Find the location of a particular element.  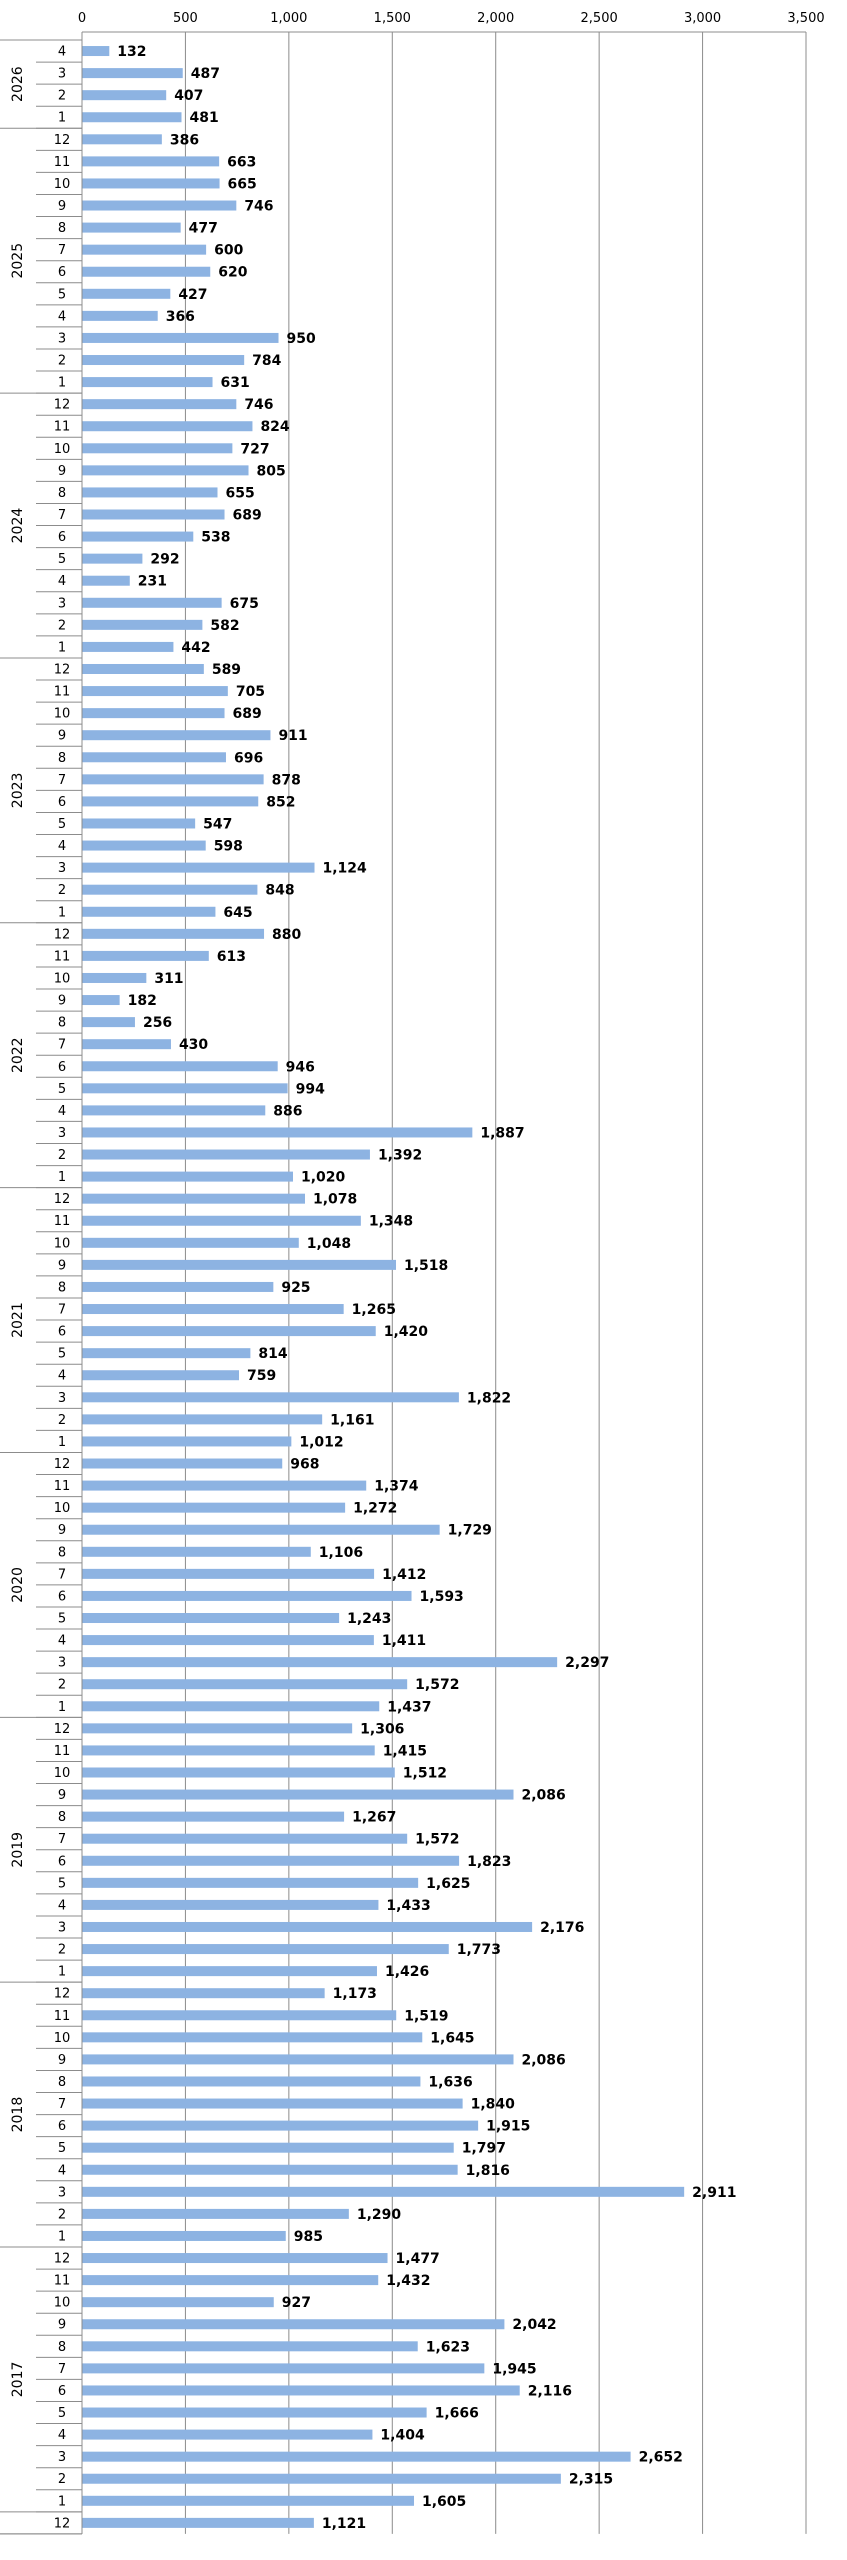

value-label: 1,433 is located at coordinates (408, 1906).